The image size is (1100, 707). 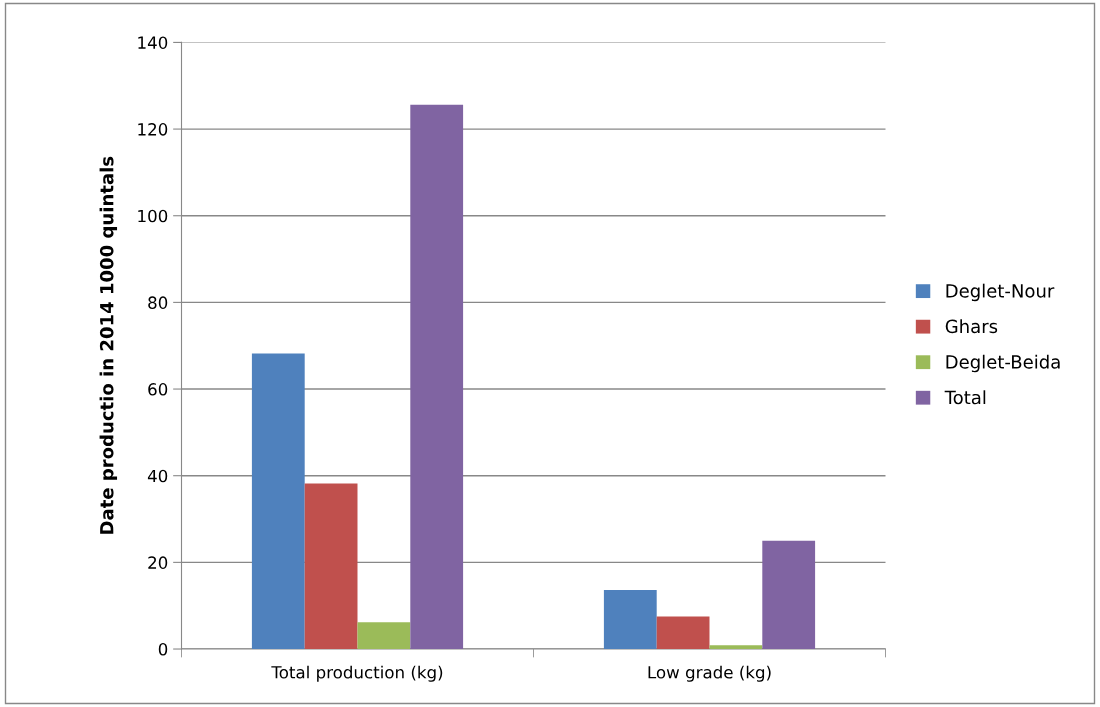 I want to click on legend-label: Ghars, so click(x=971, y=326).